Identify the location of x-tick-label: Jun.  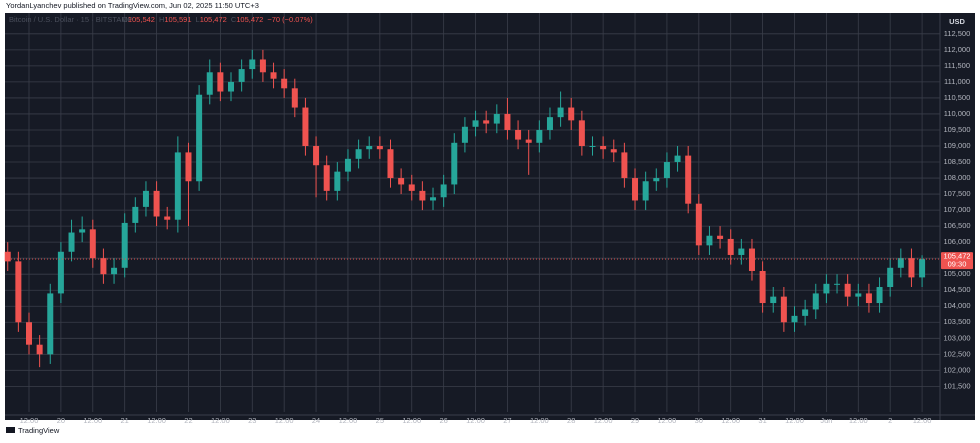
(826, 420).